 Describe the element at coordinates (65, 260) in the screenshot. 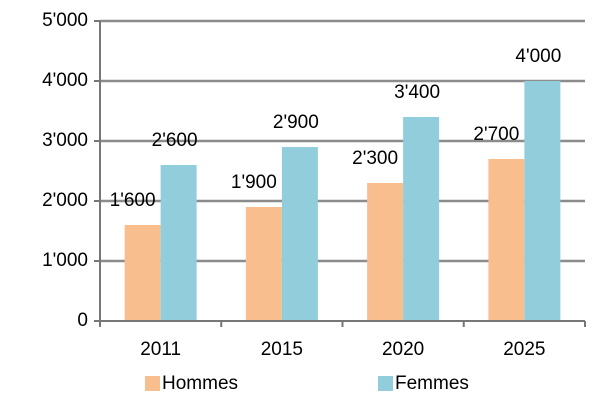

I see `y-tick-label: 1'000` at that location.